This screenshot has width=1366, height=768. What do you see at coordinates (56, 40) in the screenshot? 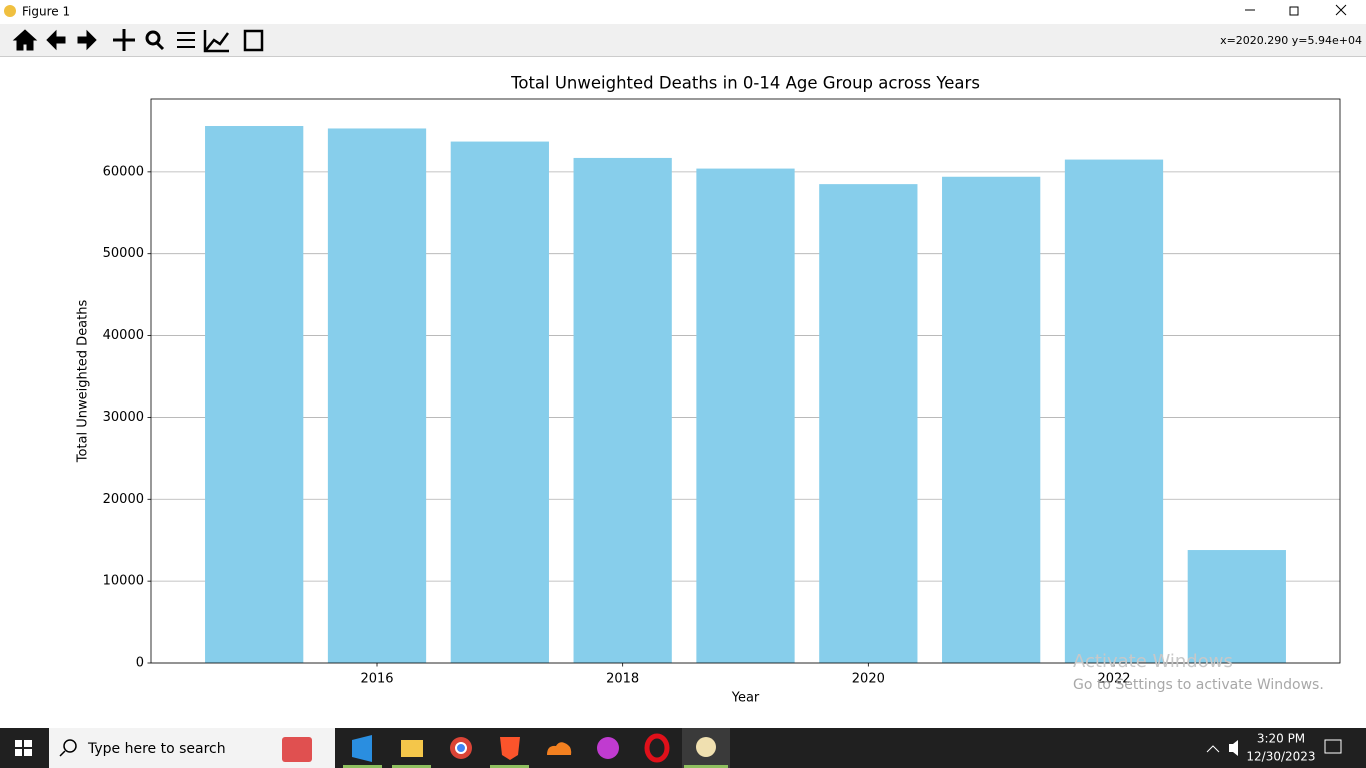
I see `back-button` at bounding box center [56, 40].